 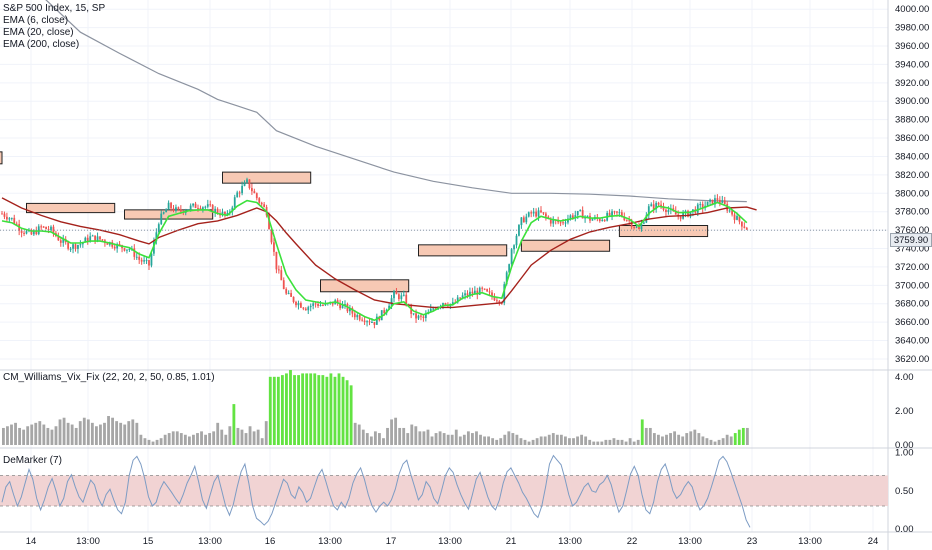 What do you see at coordinates (904, 491) in the screenshot?
I see `demarker-axis: 1.00 0.50 0.00` at bounding box center [904, 491].